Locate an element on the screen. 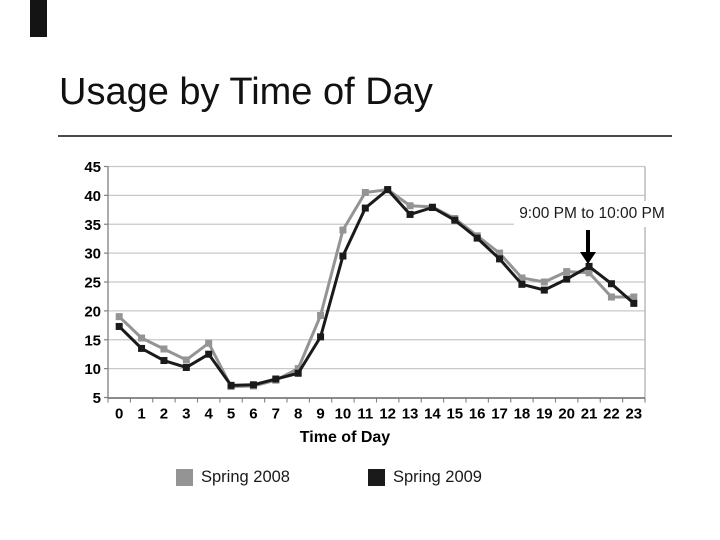 Image resolution: width=720 pixels, height=540 pixels. x-tick-label: 17 is located at coordinates (499, 414).